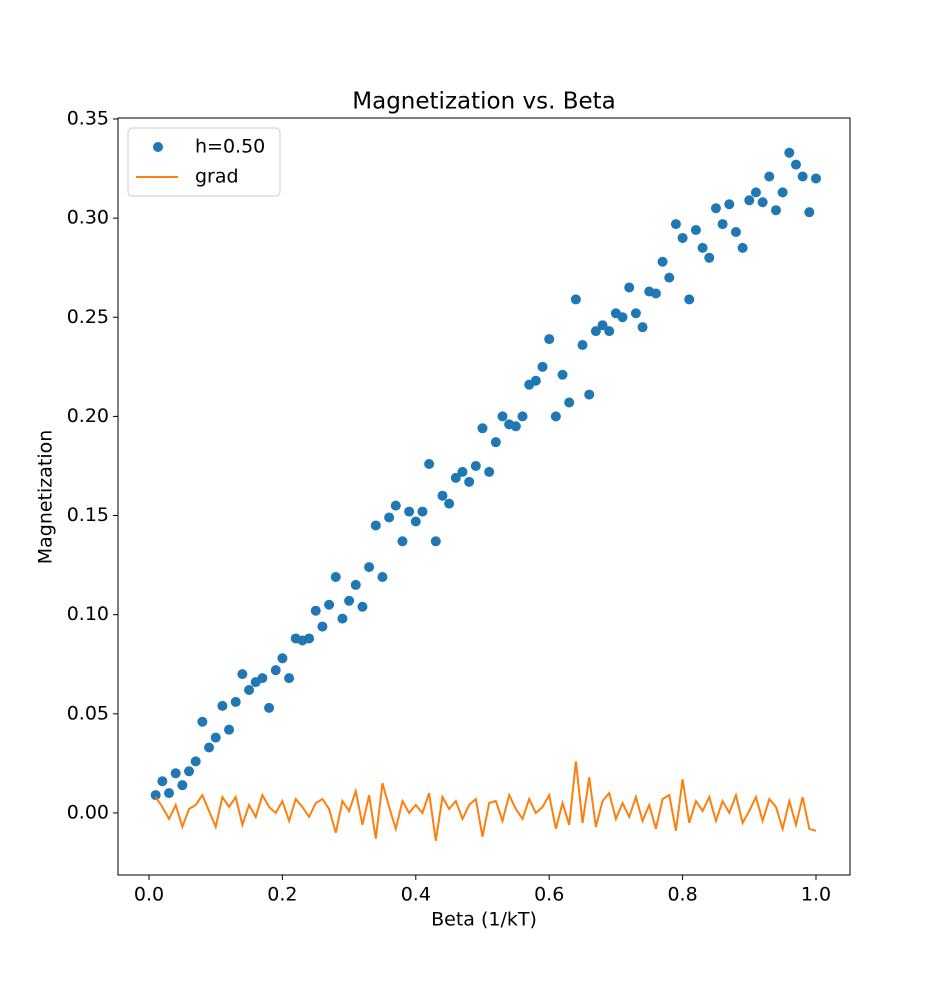 The width and height of the screenshot is (944, 984). What do you see at coordinates (816, 895) in the screenshot?
I see `x-tick-label: 1.0` at bounding box center [816, 895].